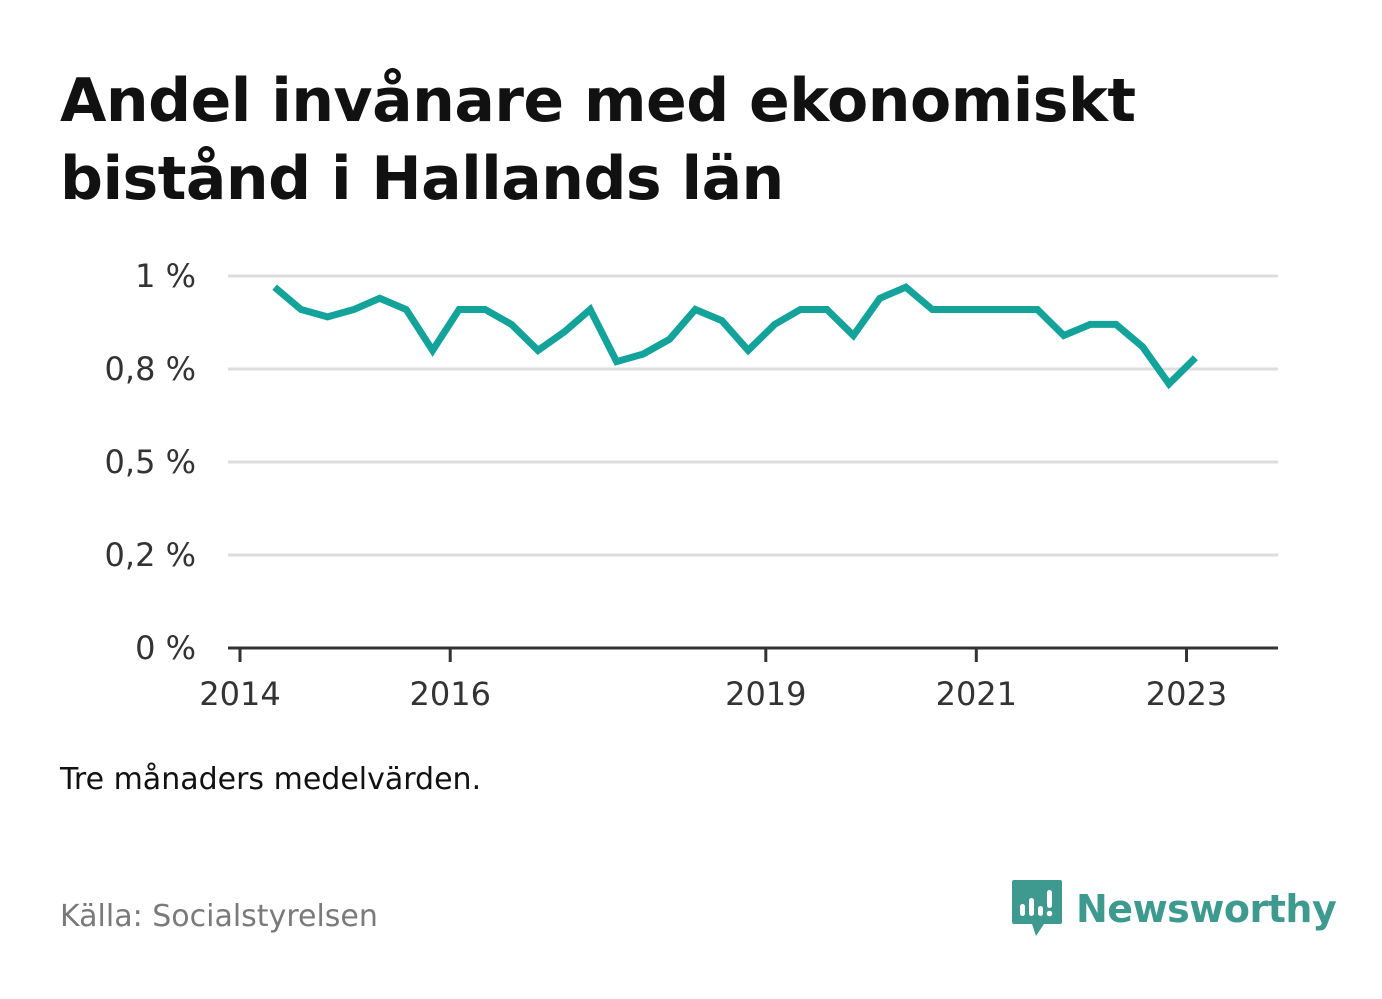  Describe the element at coordinates (150, 369) in the screenshot. I see `y-tick-label: 0,8 %` at that location.